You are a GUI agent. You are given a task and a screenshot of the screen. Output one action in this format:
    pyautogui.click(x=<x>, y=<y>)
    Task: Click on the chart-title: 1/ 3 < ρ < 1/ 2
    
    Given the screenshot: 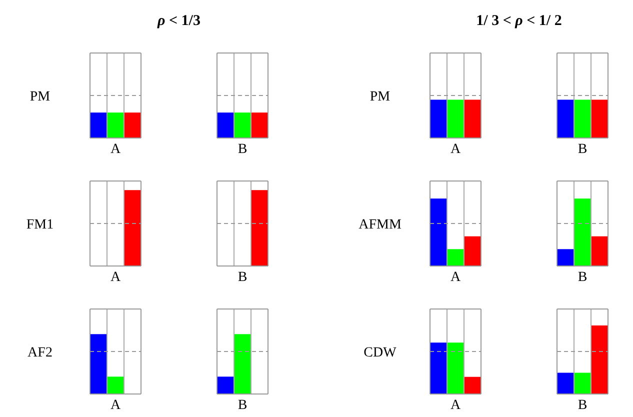 What is the action you would take?
    pyautogui.click(x=519, y=21)
    